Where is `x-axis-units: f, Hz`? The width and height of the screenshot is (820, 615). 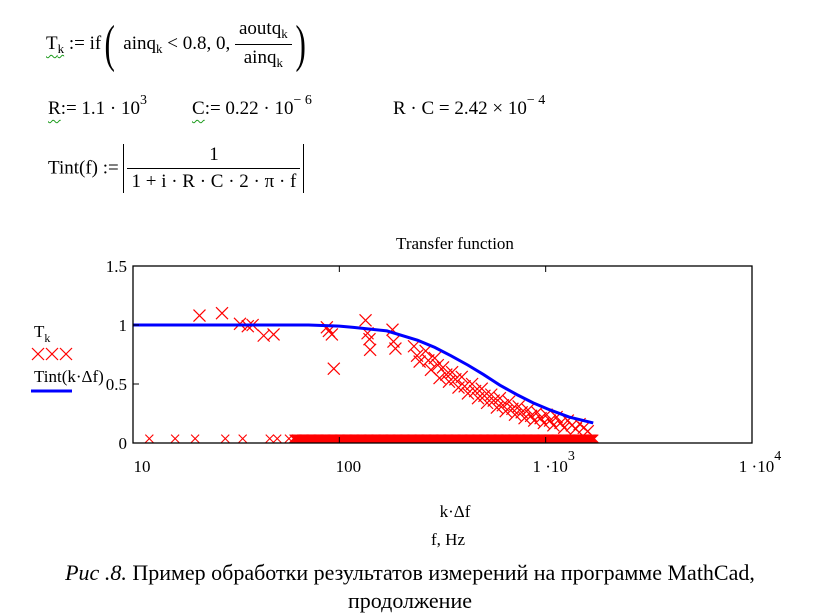 x-axis-units: f, Hz is located at coordinates (448, 539).